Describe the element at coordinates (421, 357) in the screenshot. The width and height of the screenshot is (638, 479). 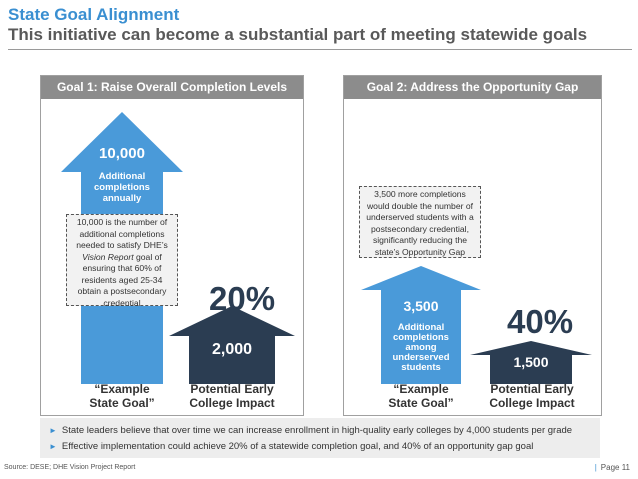
I see `goal2-state-goal-desc-4: underserved` at that location.